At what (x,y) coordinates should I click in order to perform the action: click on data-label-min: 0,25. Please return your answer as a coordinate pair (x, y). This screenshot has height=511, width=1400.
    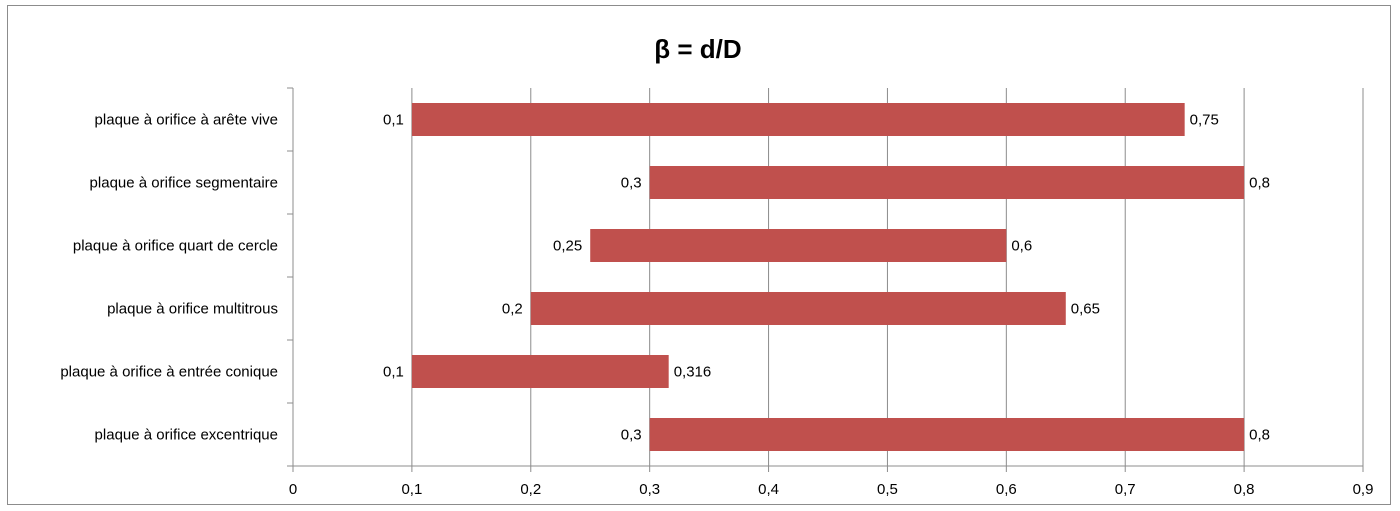
    Looking at the image, I should click on (567, 246).